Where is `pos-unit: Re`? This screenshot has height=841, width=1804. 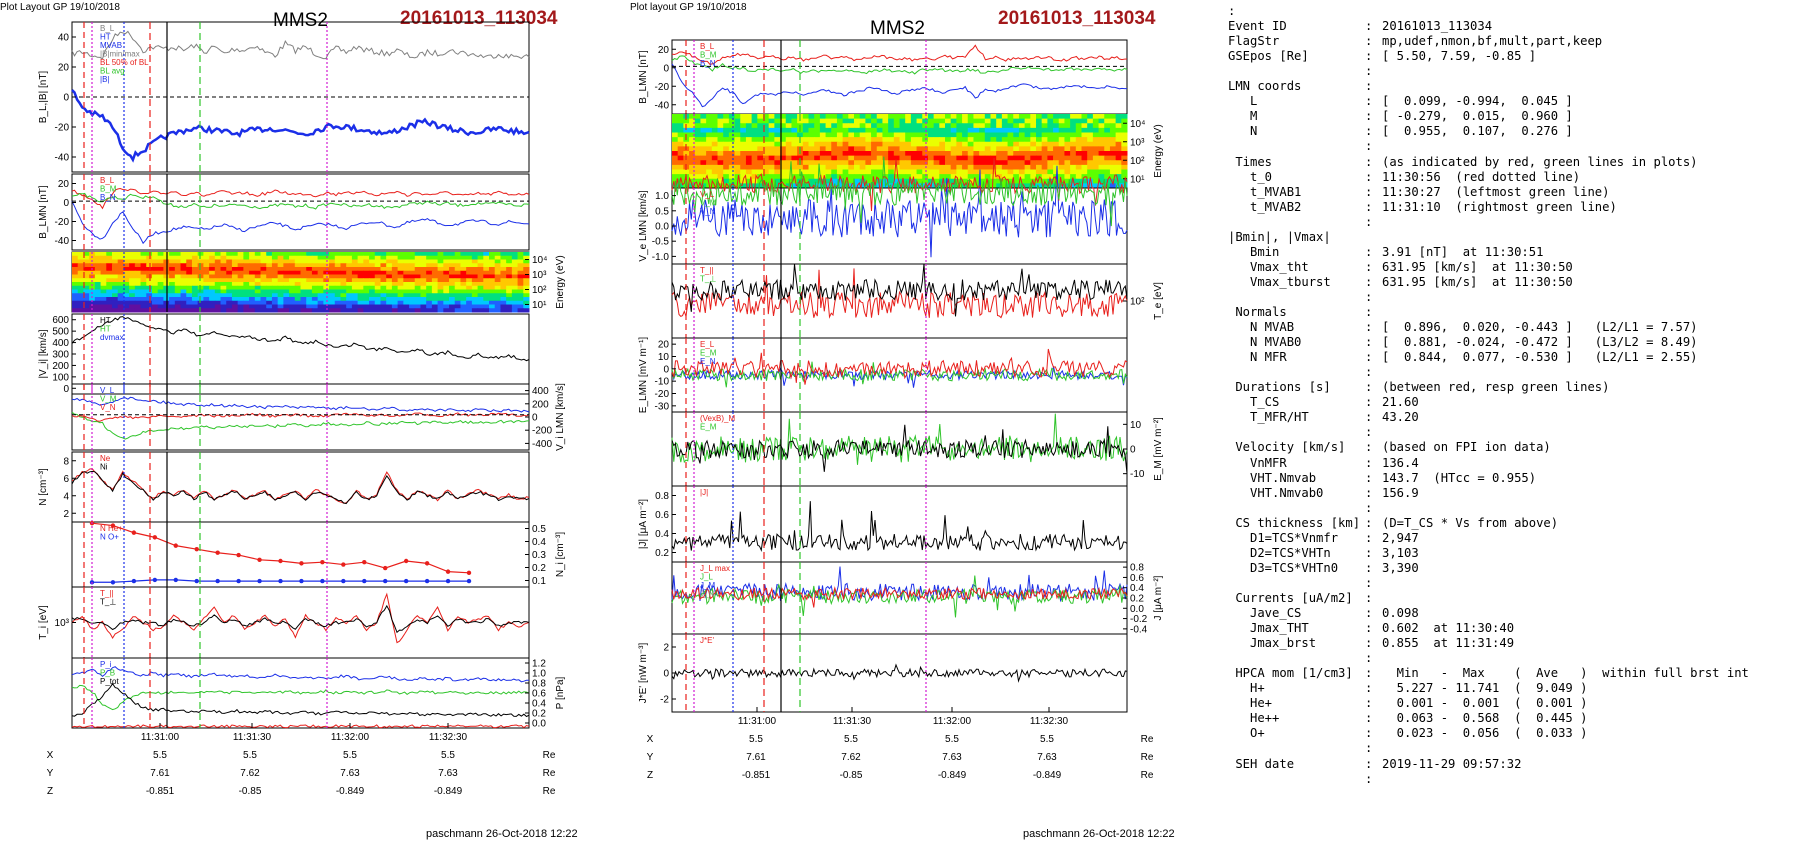 pos-unit: Re is located at coordinates (549, 773).